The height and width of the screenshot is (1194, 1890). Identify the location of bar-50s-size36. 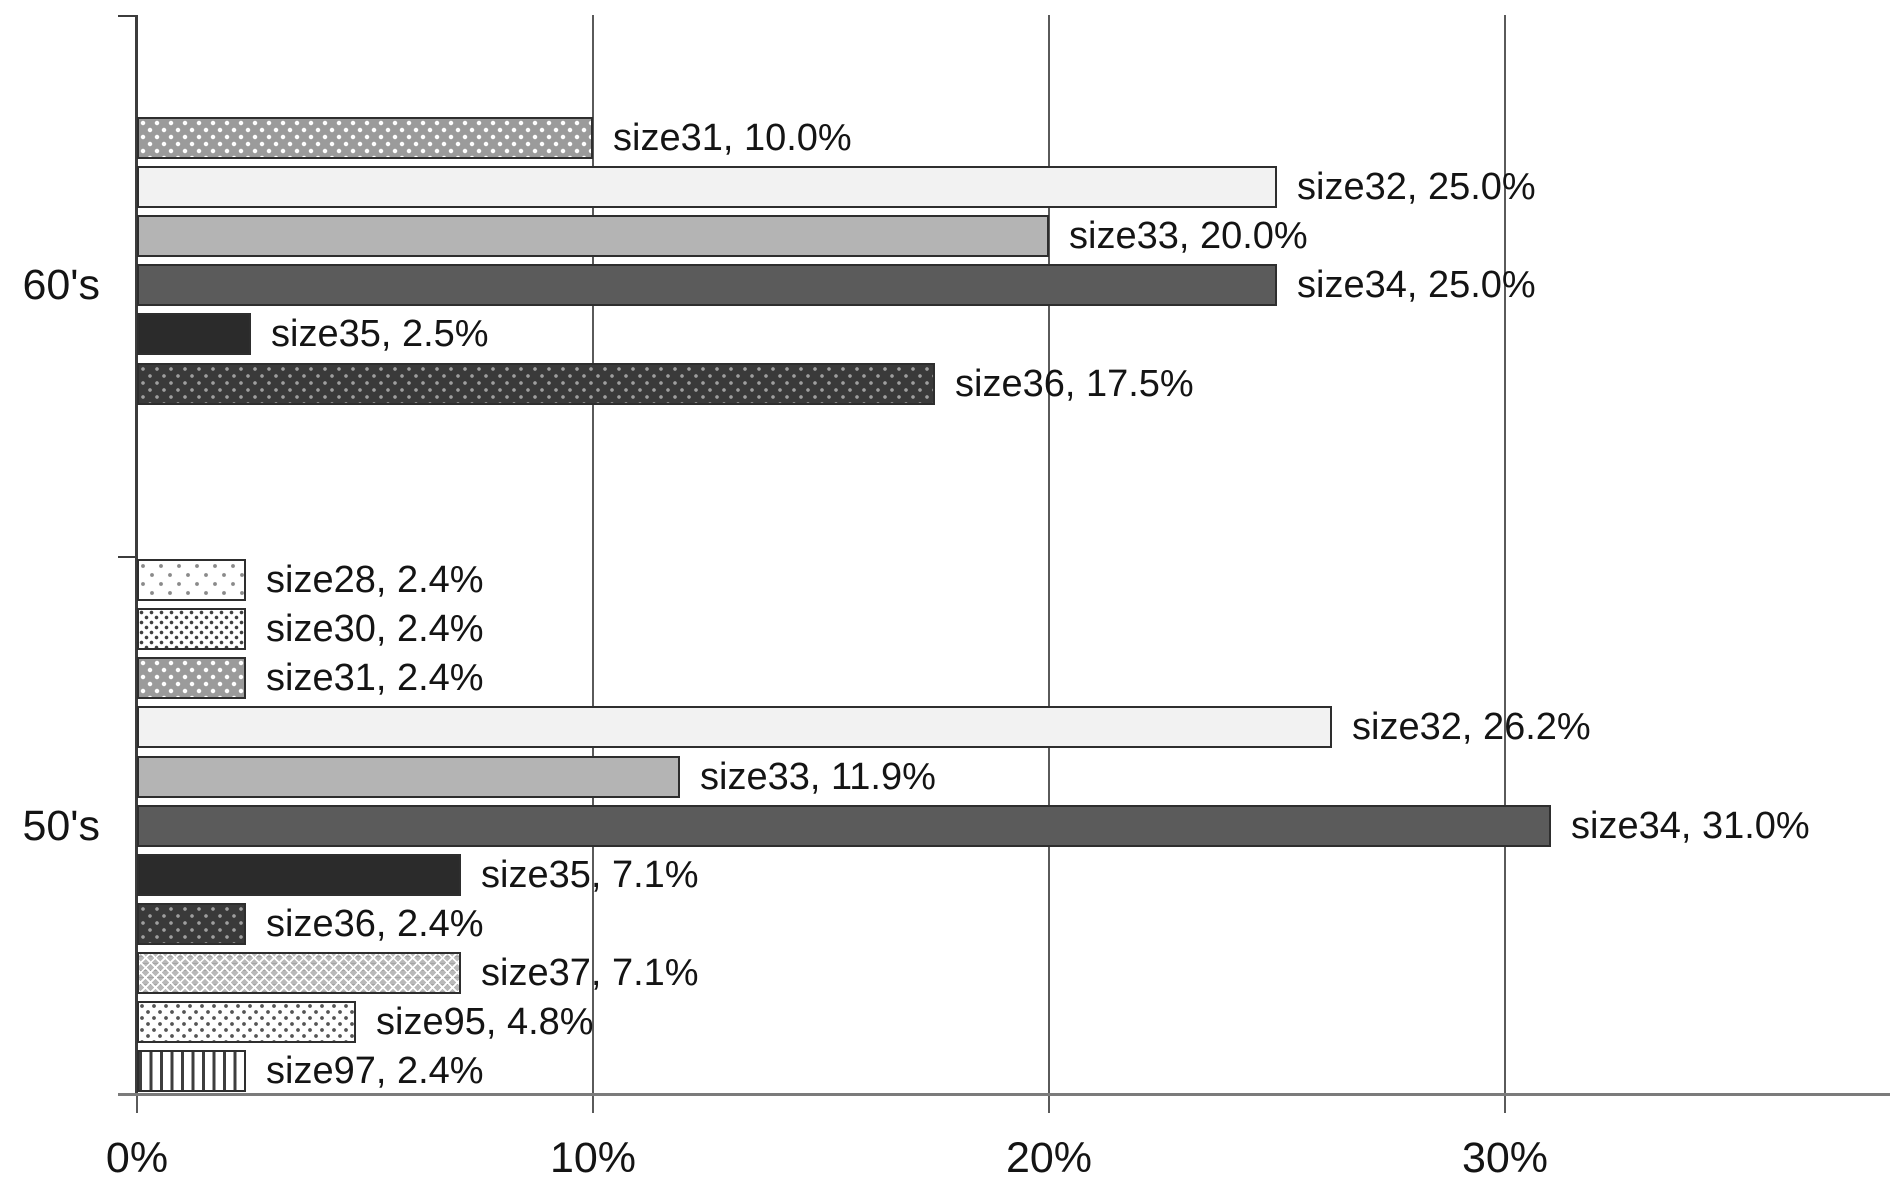
(191, 924).